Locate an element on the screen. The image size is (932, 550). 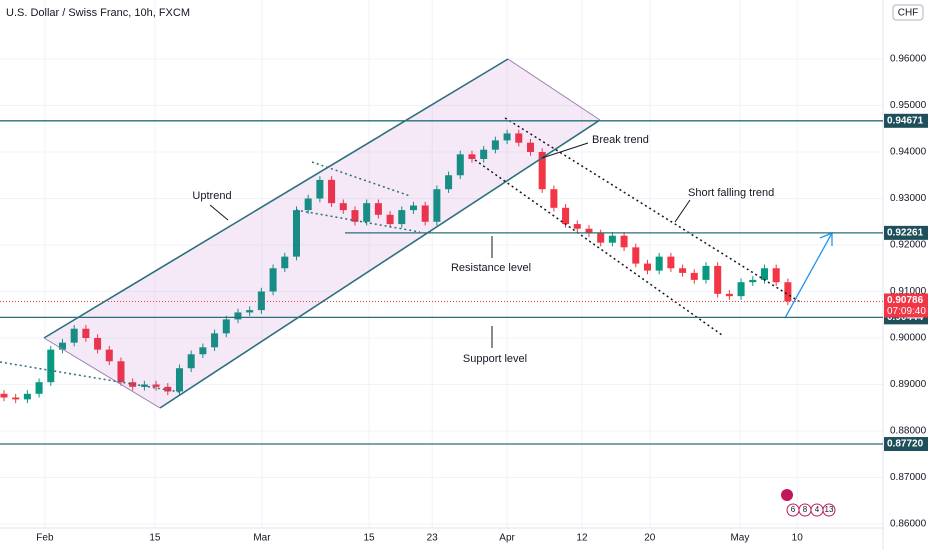
annotation: Uptrend is located at coordinates (211, 196).